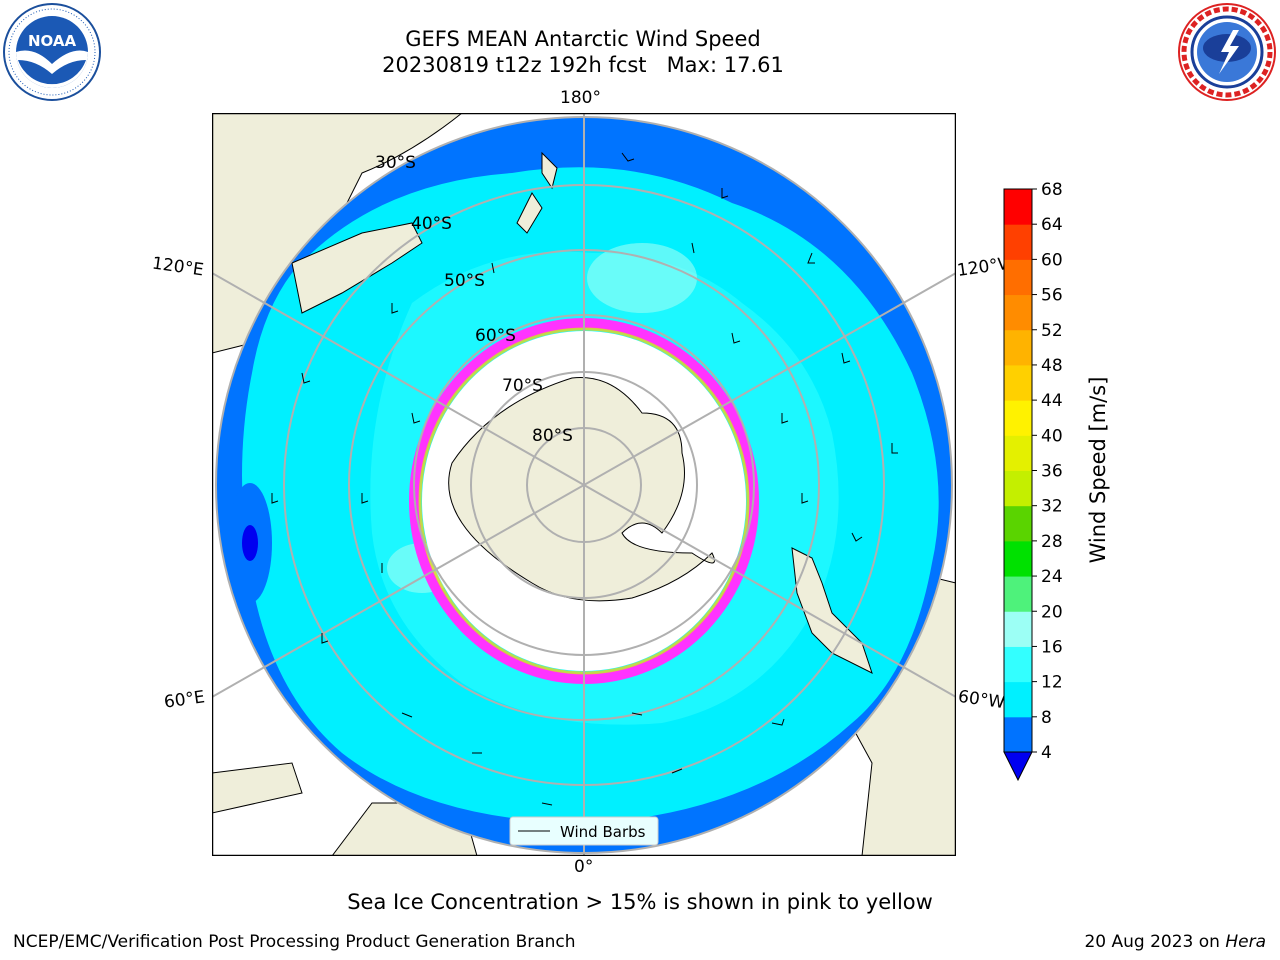  Describe the element at coordinates (177, 267) in the screenshot. I see `lon-label-120e: 120°E` at that location.